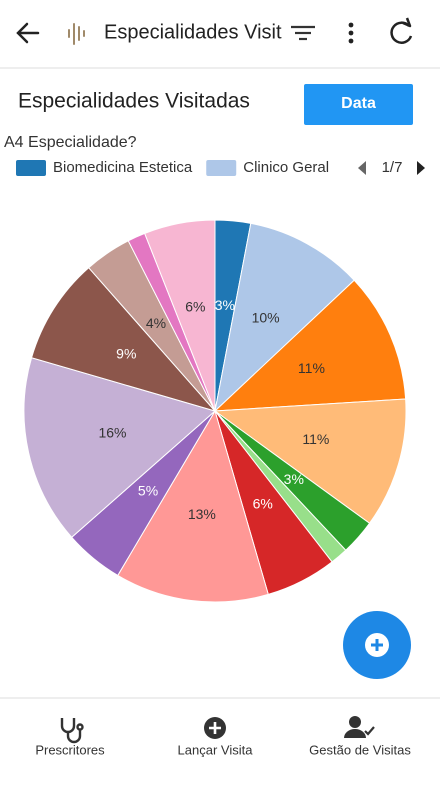  Describe the element at coordinates (377, 645) in the screenshot. I see `add-icon-plus` at that location.